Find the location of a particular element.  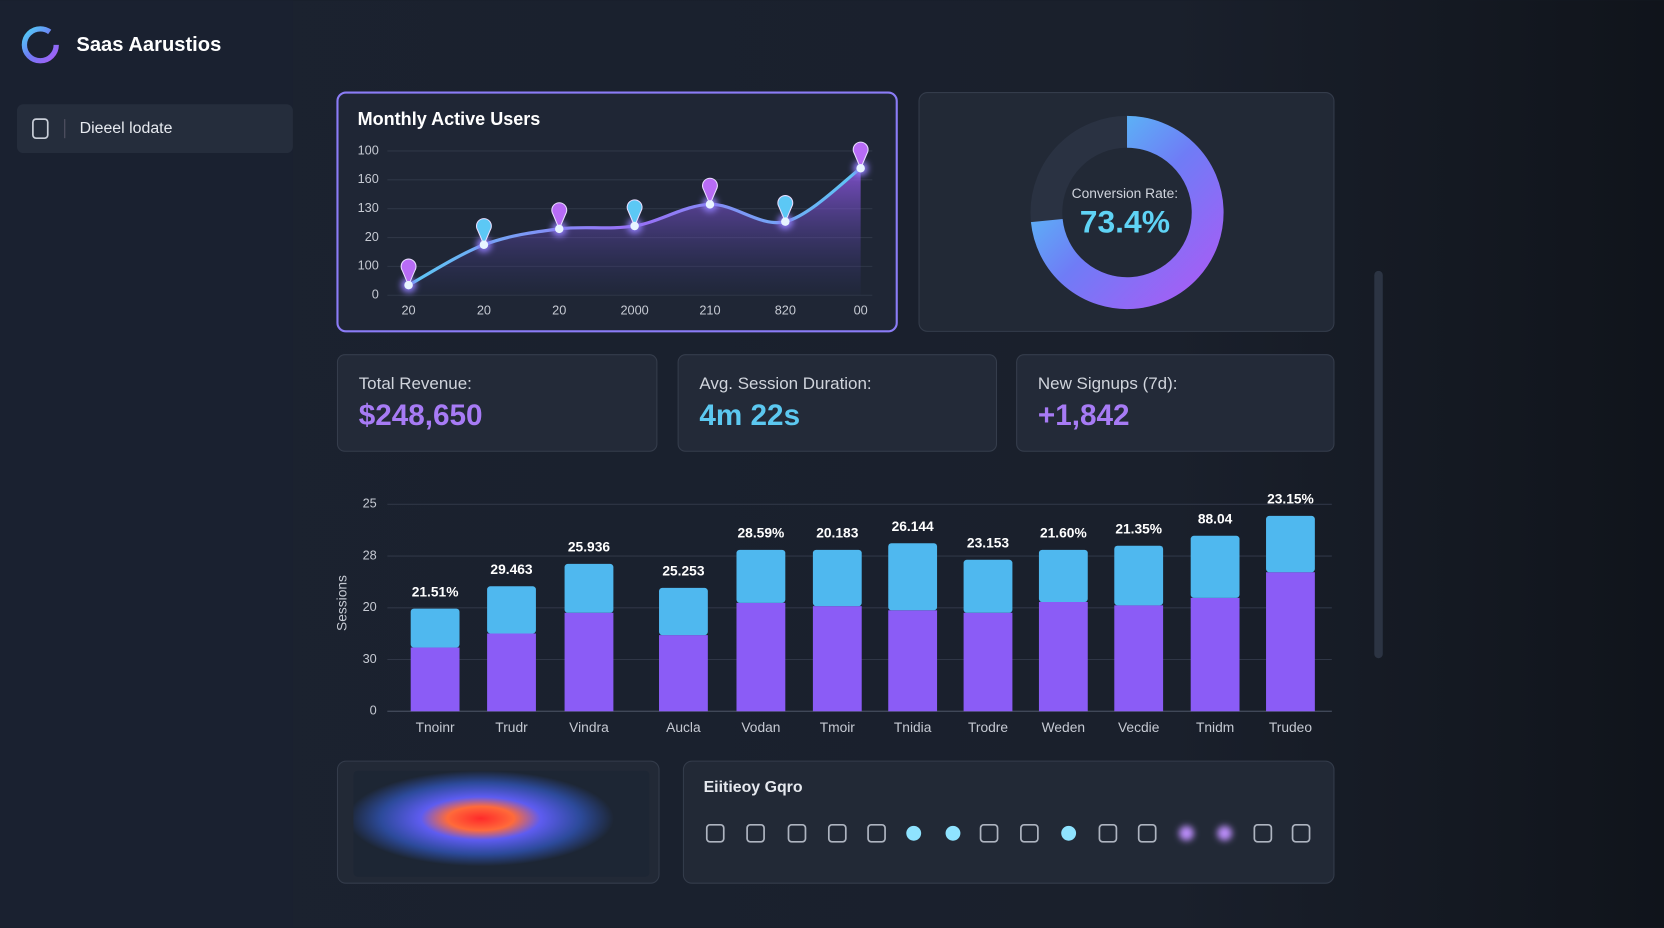

y-tick-label: 25 is located at coordinates (370, 503).